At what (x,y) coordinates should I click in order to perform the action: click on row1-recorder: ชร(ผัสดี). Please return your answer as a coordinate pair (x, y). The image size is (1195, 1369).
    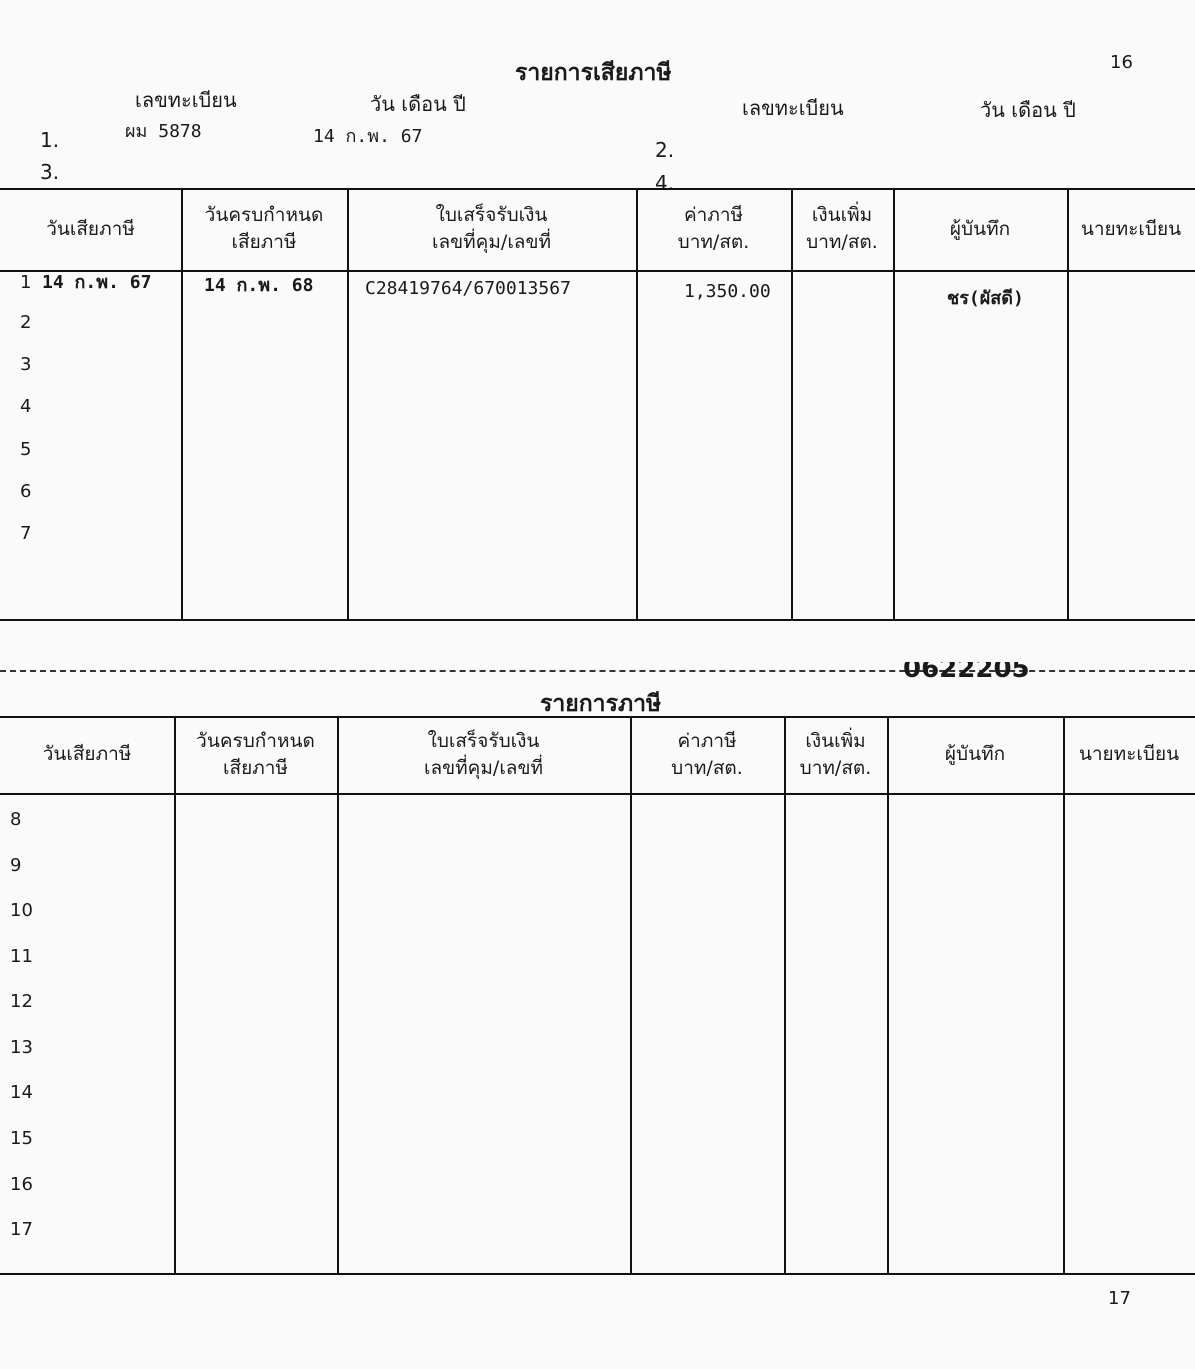
    Looking at the image, I should click on (985, 298).